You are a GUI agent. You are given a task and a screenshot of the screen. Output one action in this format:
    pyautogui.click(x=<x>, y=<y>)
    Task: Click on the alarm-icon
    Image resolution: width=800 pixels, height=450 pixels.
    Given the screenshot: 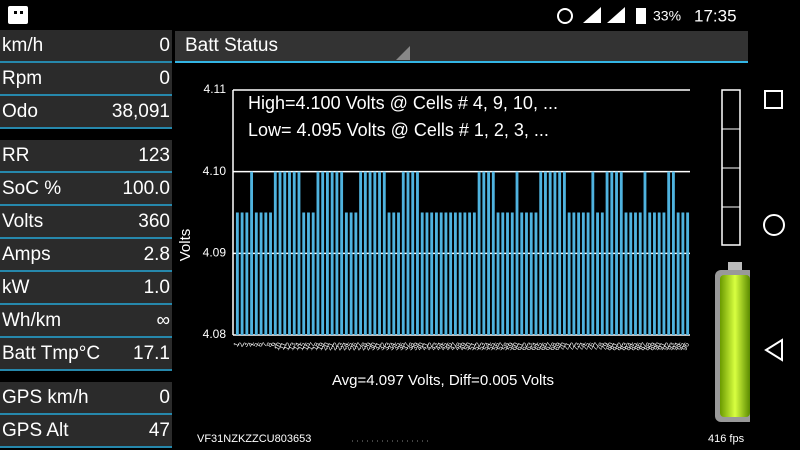 What is the action you would take?
    pyautogui.click(x=565, y=16)
    